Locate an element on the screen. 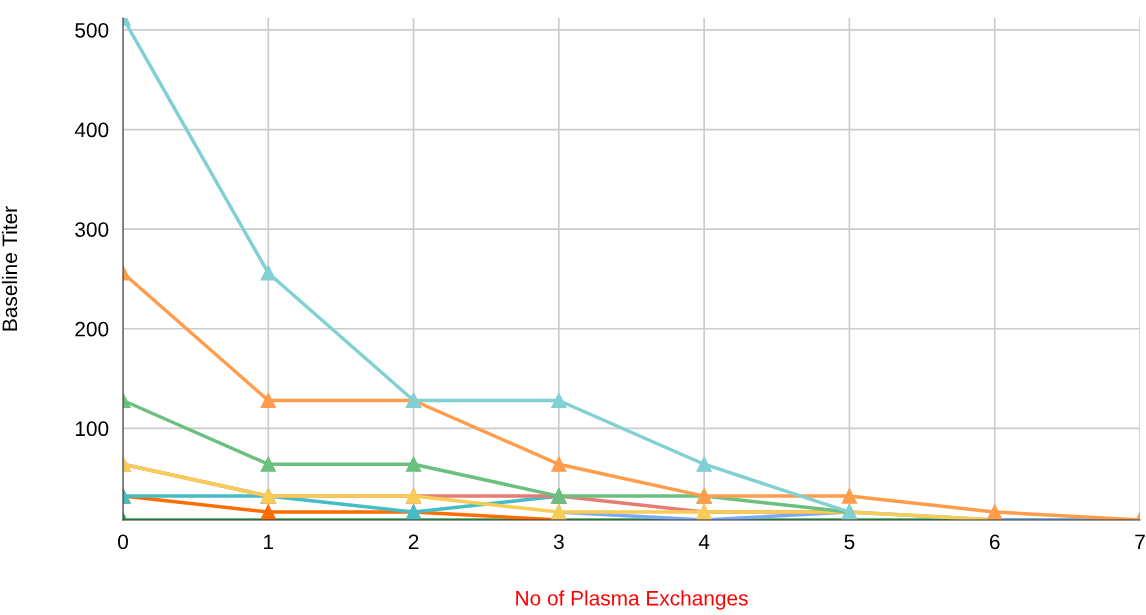 This screenshot has width=1146, height=615. y-tick-label: 300 is located at coordinates (92, 229).